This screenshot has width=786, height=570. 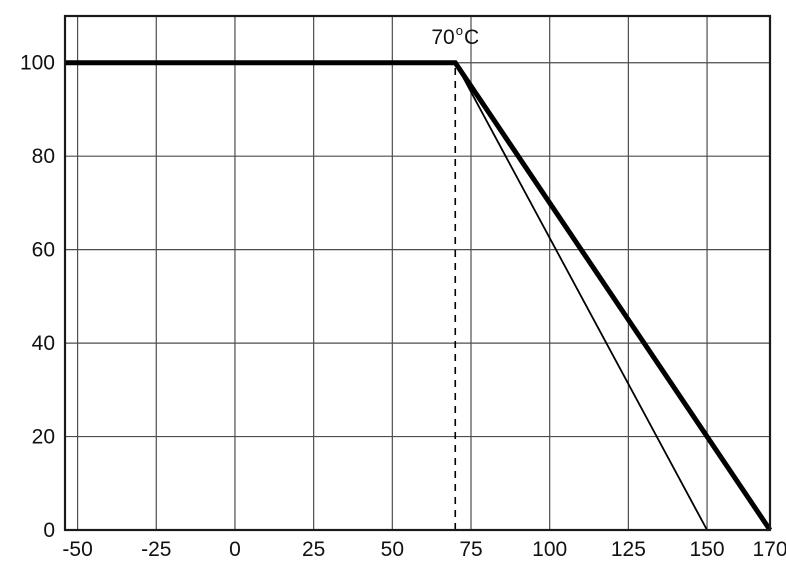 I want to click on x-tick-label: 100, so click(x=549, y=549).